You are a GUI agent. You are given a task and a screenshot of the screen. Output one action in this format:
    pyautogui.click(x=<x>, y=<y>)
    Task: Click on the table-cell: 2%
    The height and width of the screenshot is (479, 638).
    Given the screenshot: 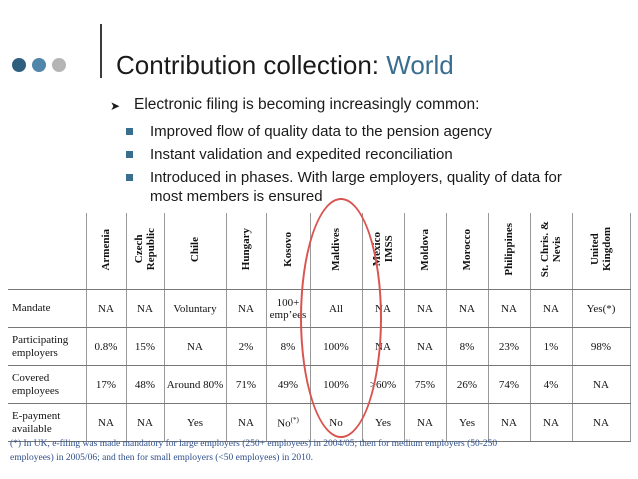 What is the action you would take?
    pyautogui.click(x=246, y=346)
    